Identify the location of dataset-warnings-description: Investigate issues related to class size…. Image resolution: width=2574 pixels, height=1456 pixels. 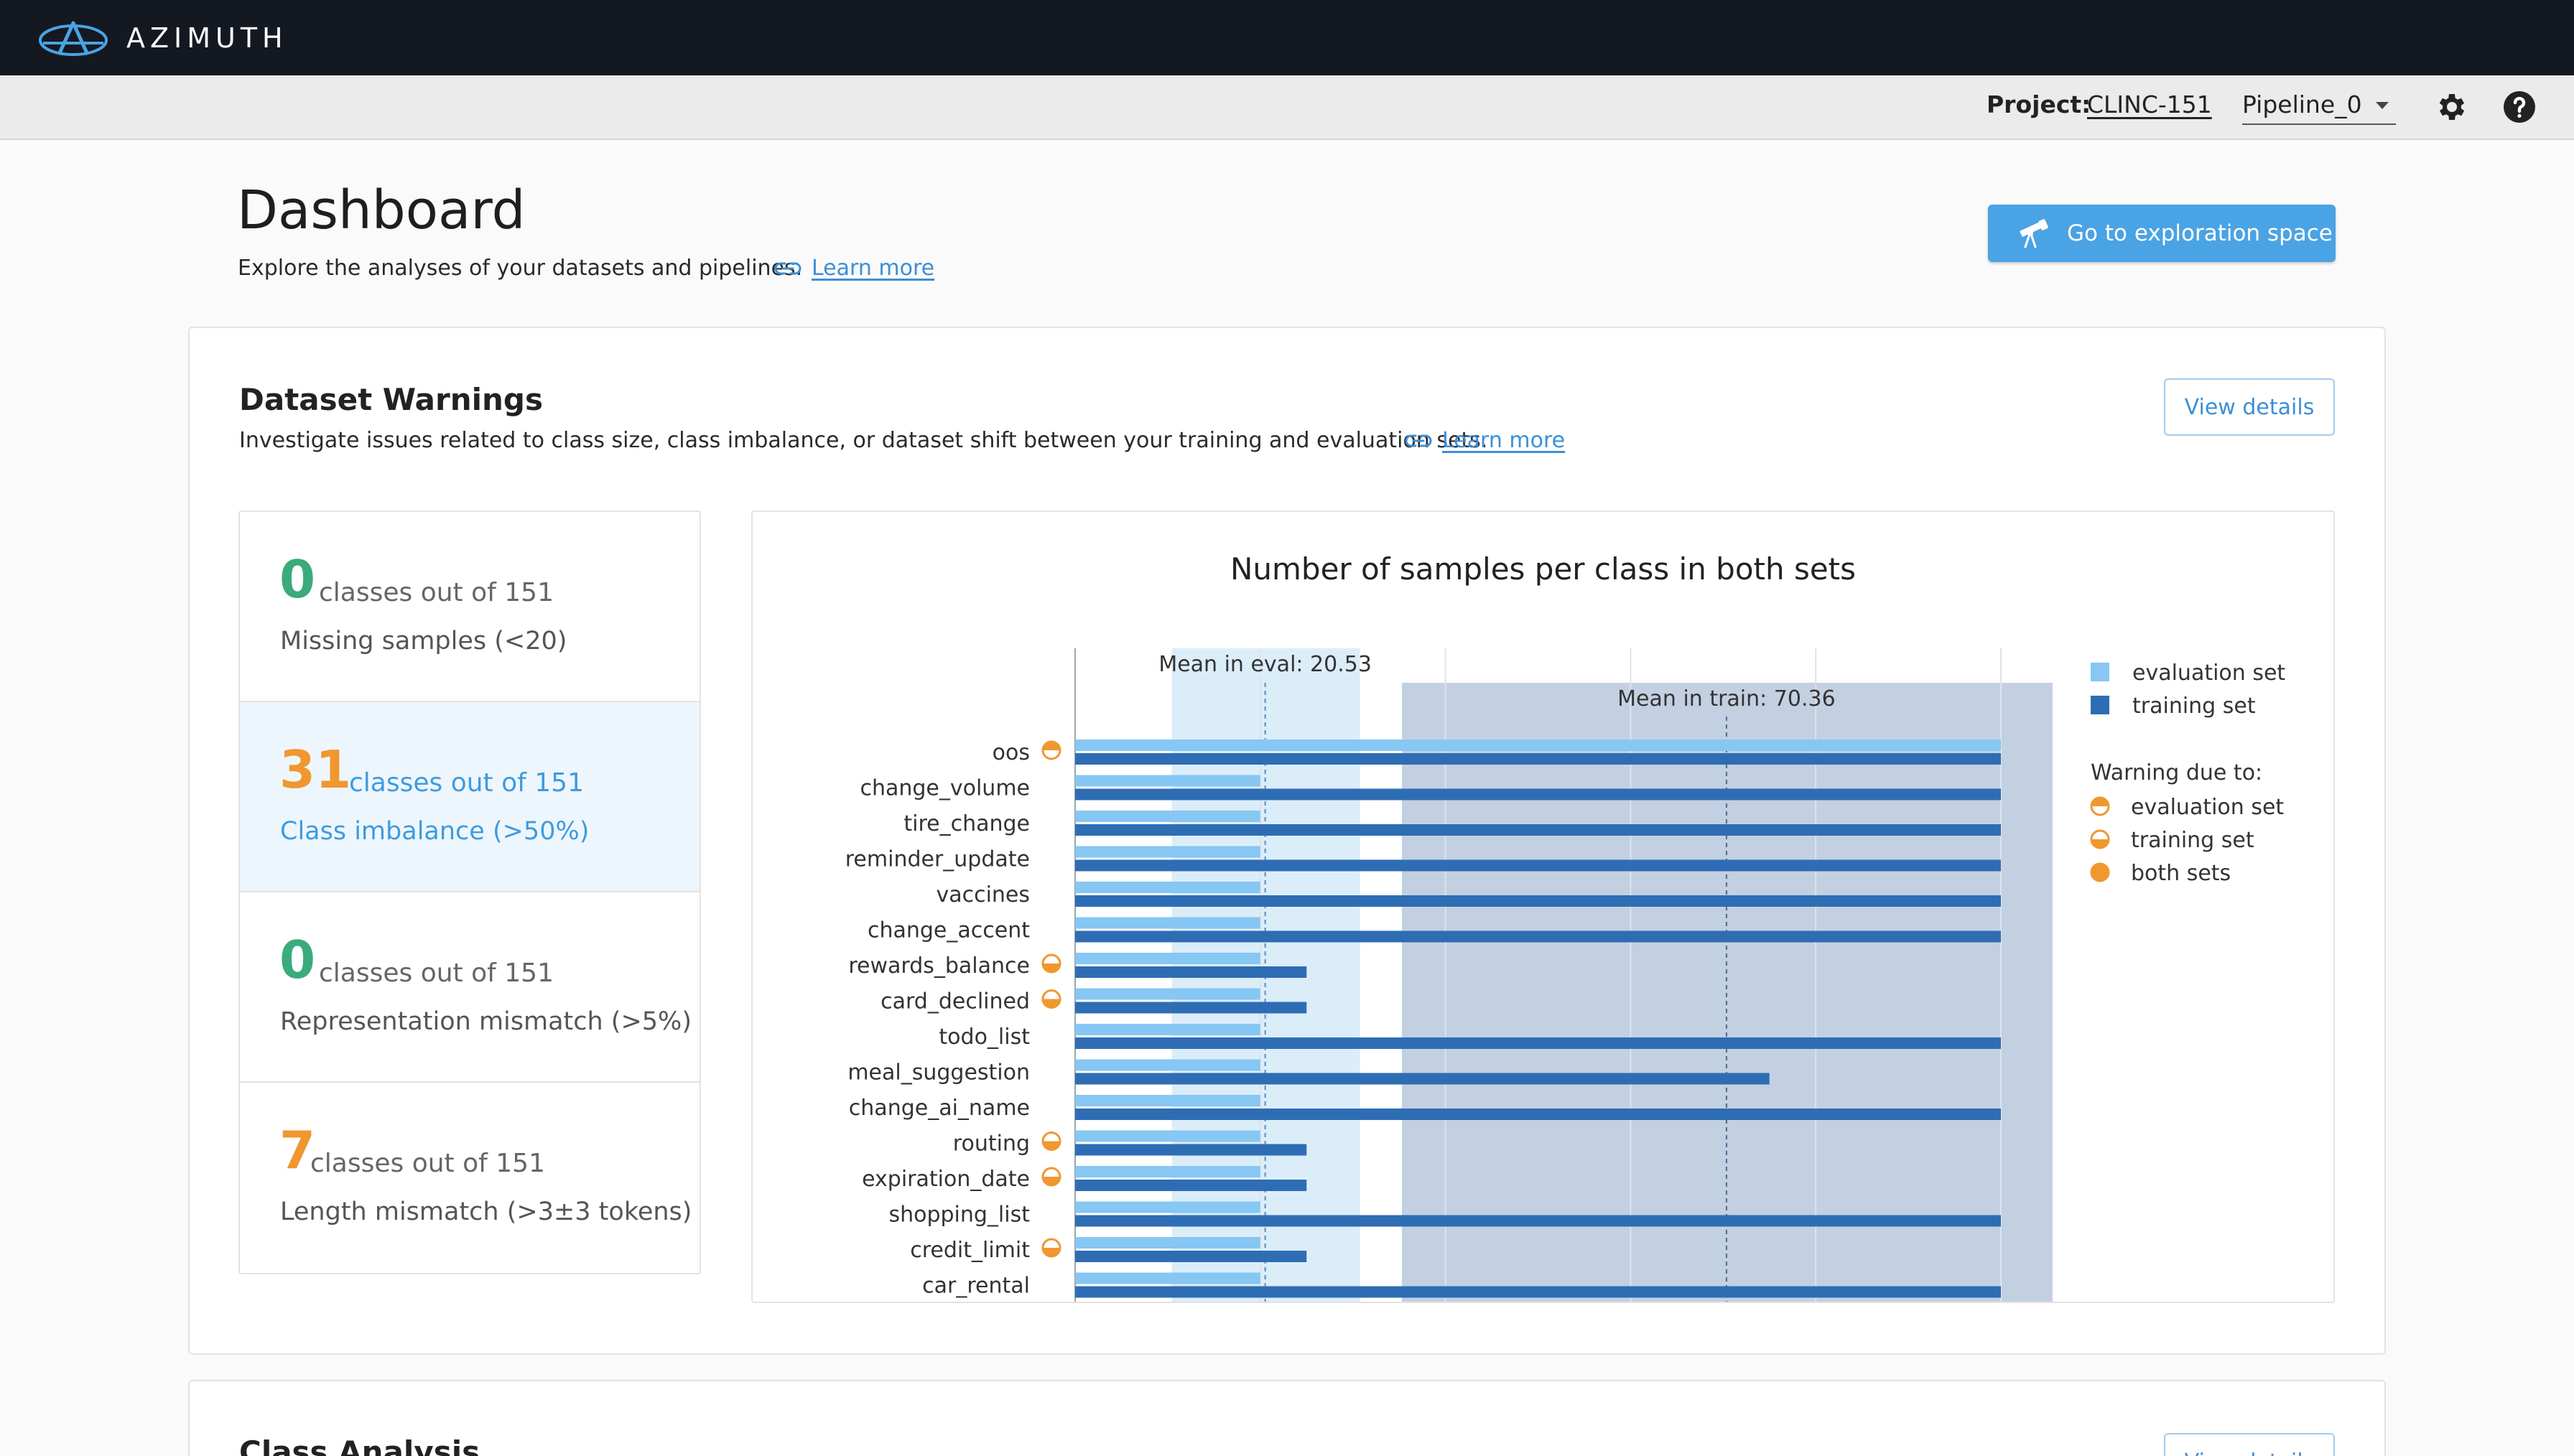
(863, 440).